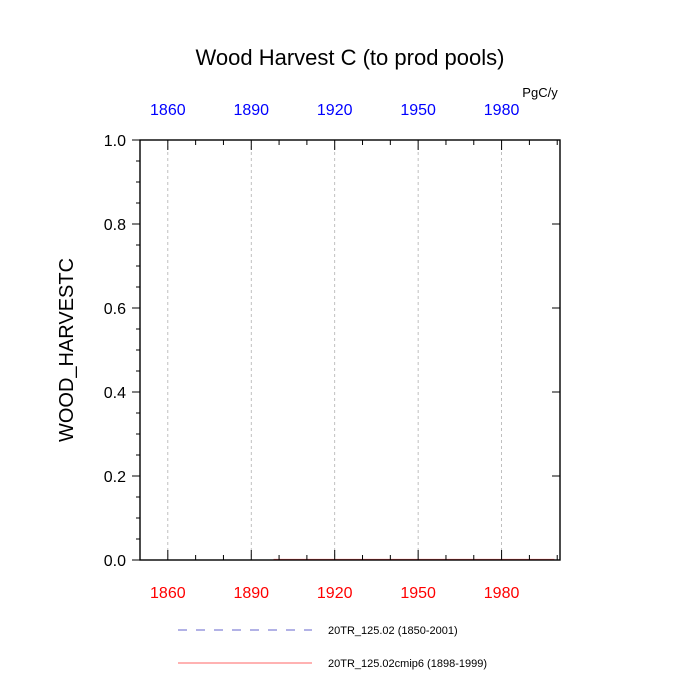 The height and width of the screenshot is (700, 700). Describe the element at coordinates (350, 57) in the screenshot. I see `chart-title: Wood Harvest C (to prod pools)` at that location.